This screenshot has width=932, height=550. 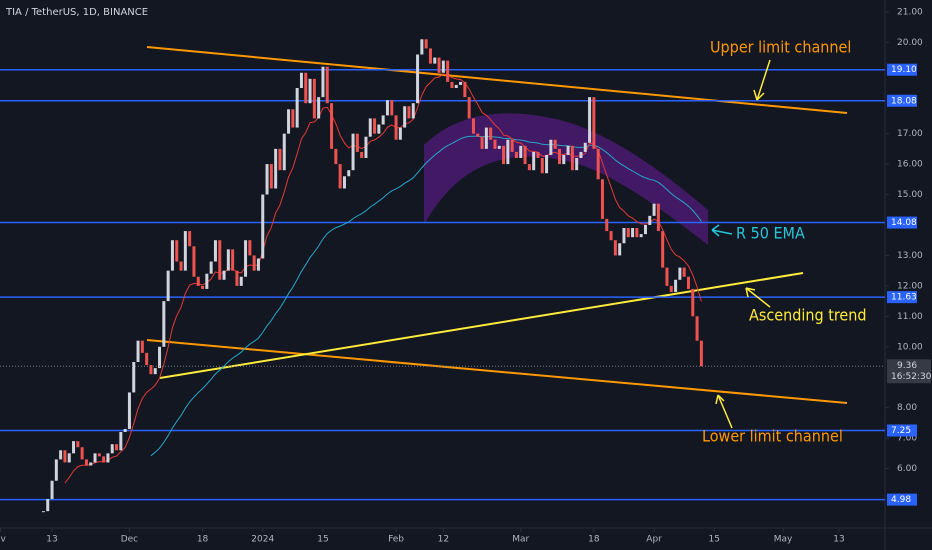 I want to click on level-label: 4.98, so click(x=901, y=500).